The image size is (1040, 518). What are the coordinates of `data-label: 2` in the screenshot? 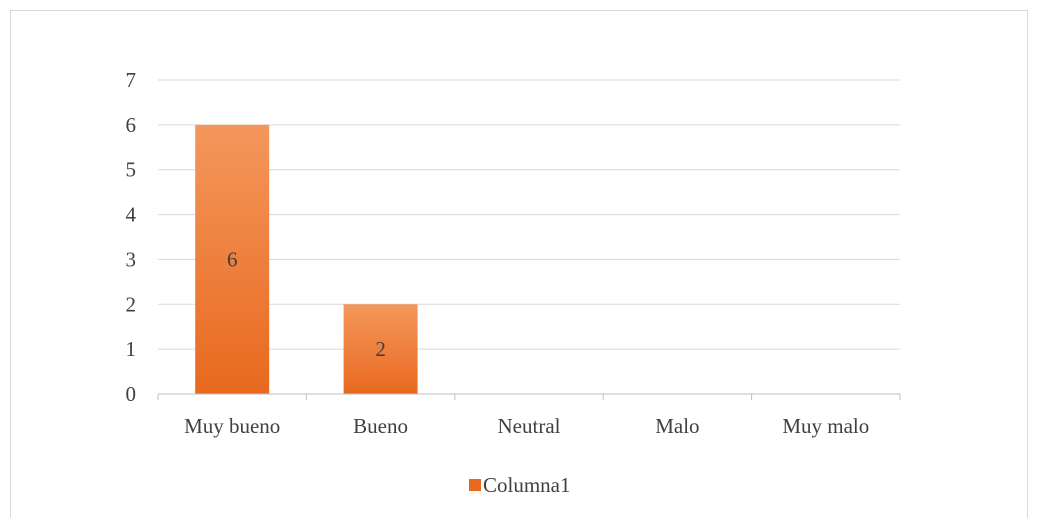 It's located at (380, 349).